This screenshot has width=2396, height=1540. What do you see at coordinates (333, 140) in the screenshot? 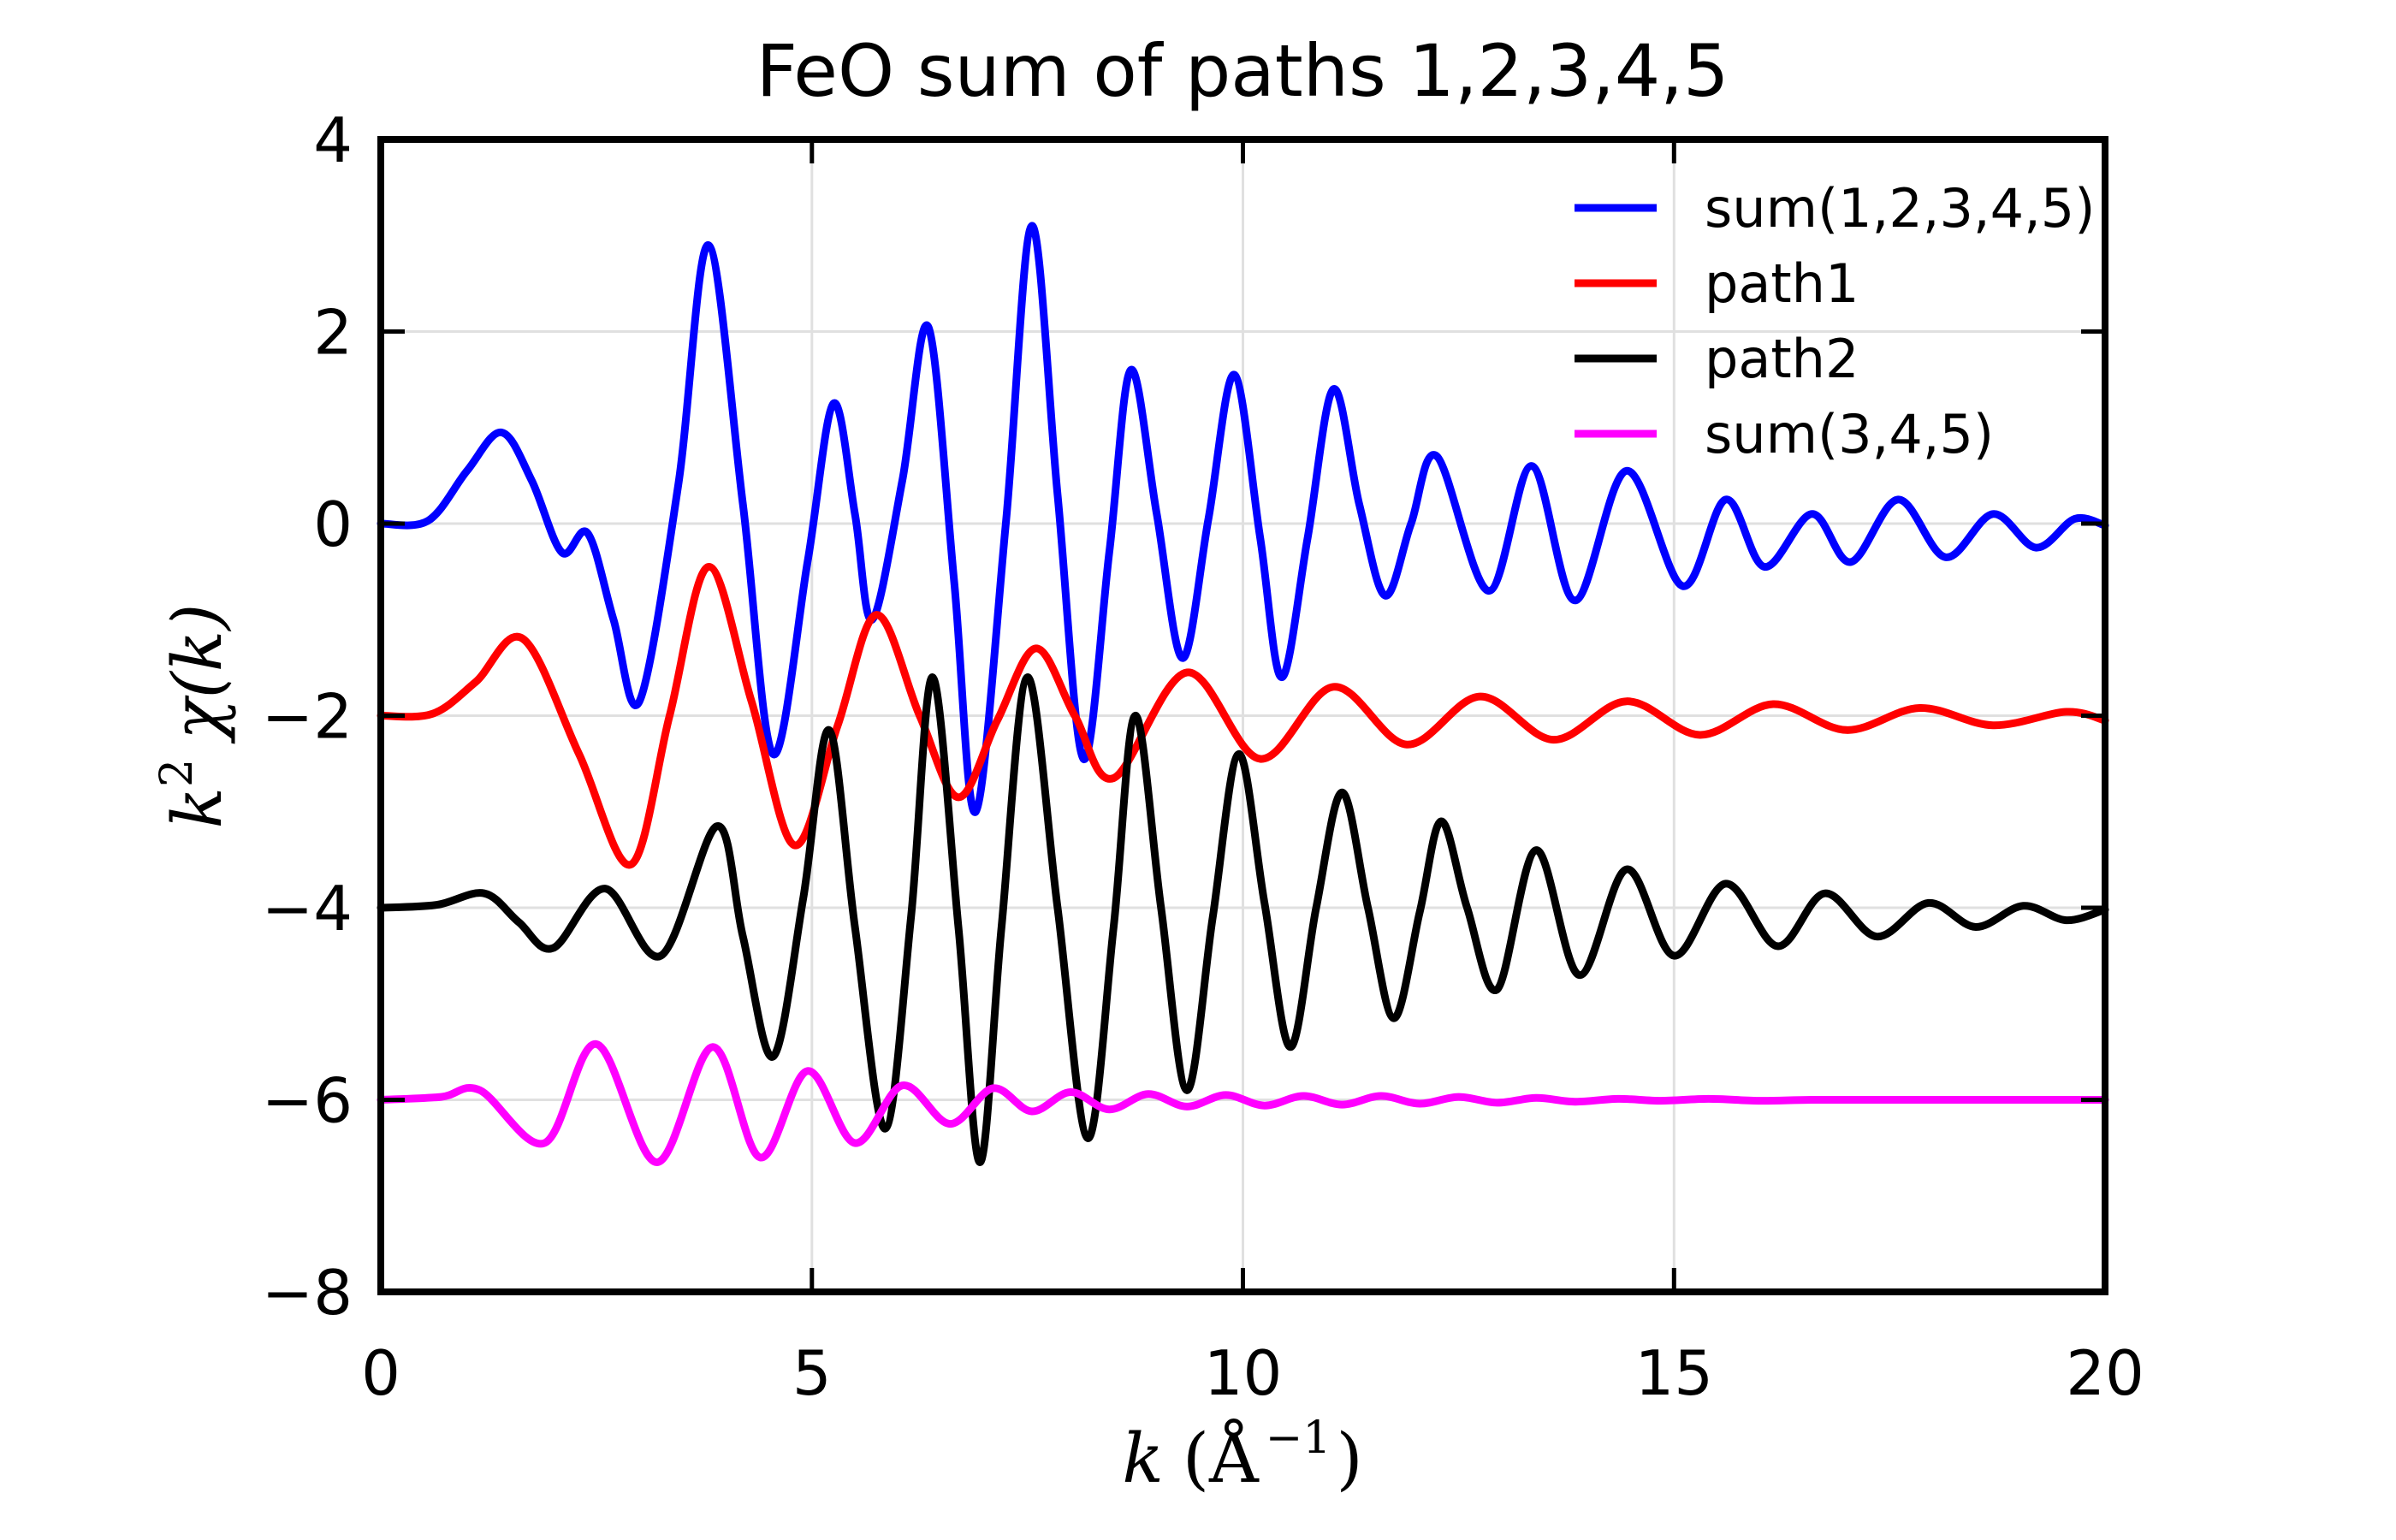
I see `y-tick-label-4: 4` at bounding box center [333, 140].